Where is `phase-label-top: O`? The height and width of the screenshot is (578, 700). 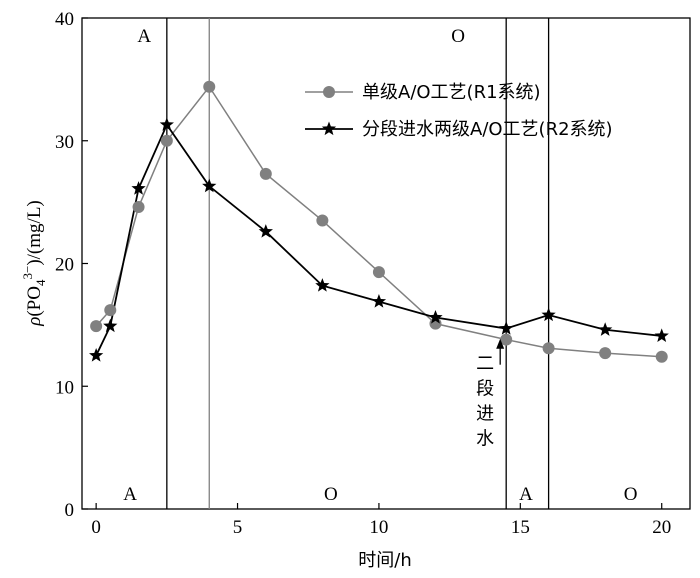 phase-label-top: O is located at coordinates (458, 36).